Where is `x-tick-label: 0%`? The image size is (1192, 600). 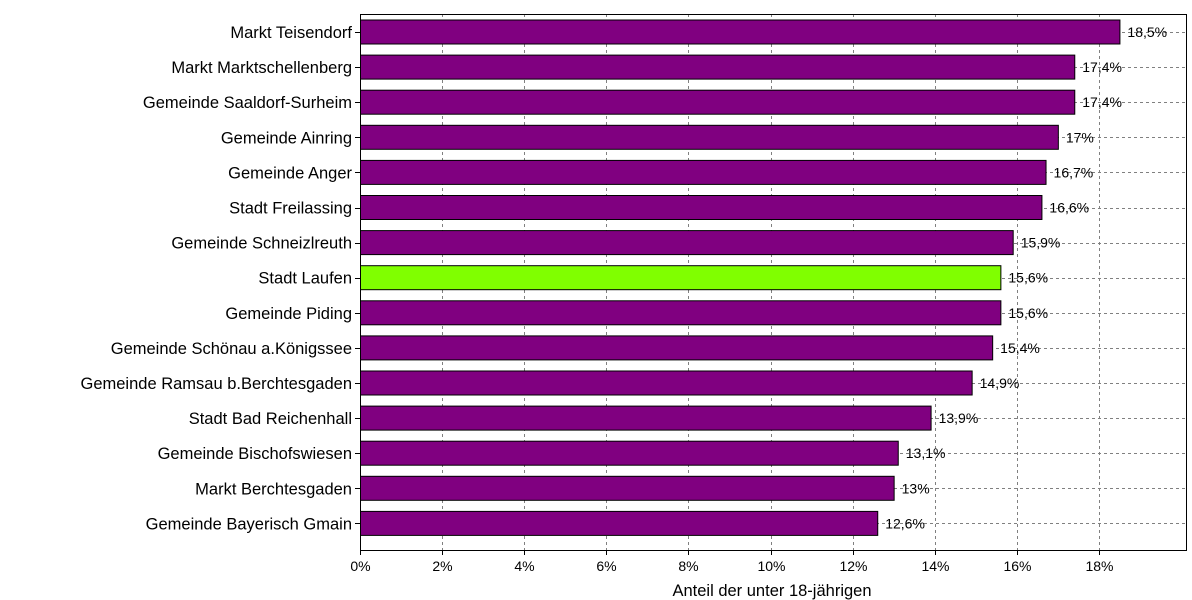
x-tick-label: 0% is located at coordinates (360, 566).